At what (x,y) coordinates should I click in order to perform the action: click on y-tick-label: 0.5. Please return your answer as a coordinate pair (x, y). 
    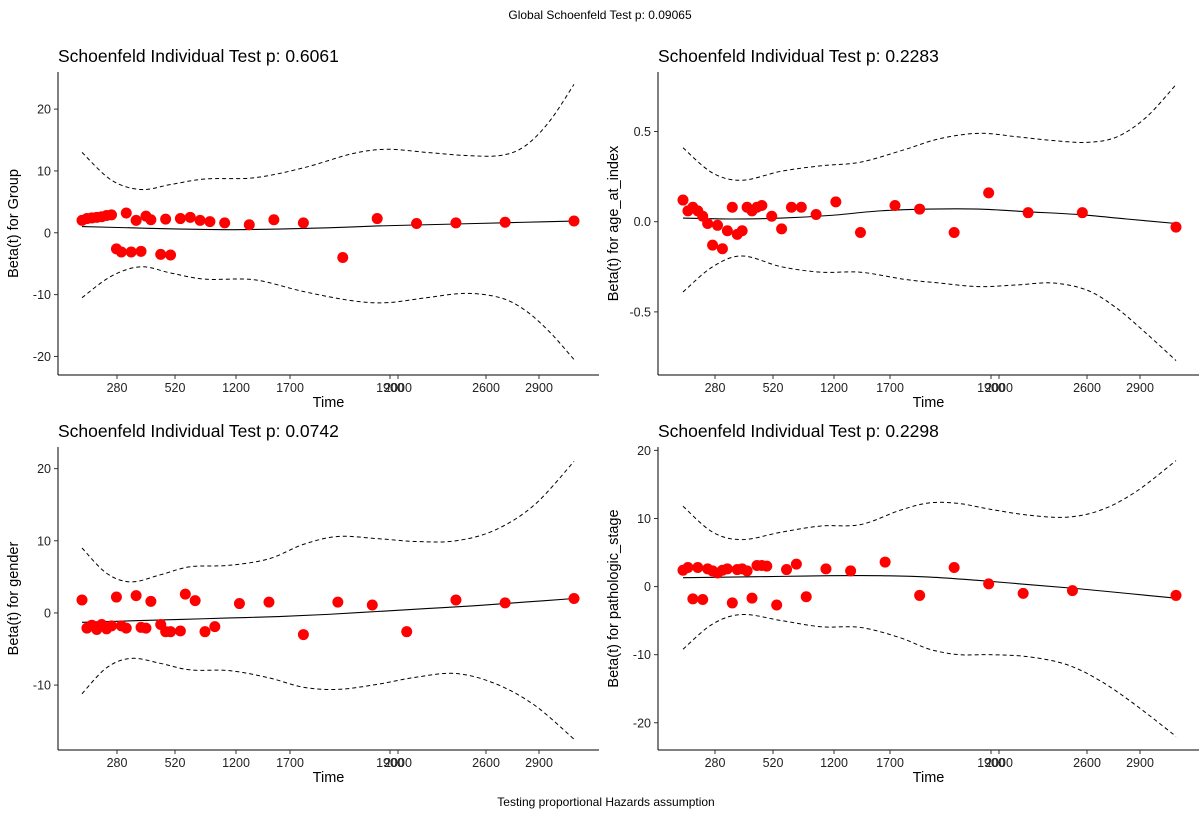
    Looking at the image, I should click on (642, 132).